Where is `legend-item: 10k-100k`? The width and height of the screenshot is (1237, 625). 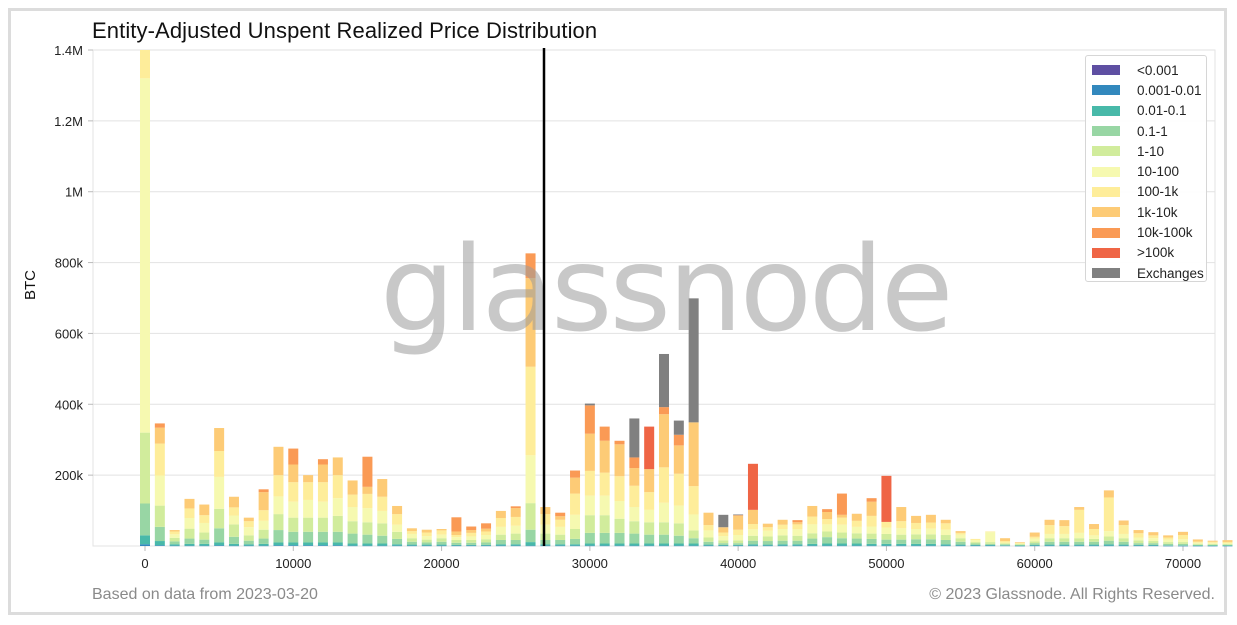
legend-item: 10k-100k is located at coordinates (1149, 232).